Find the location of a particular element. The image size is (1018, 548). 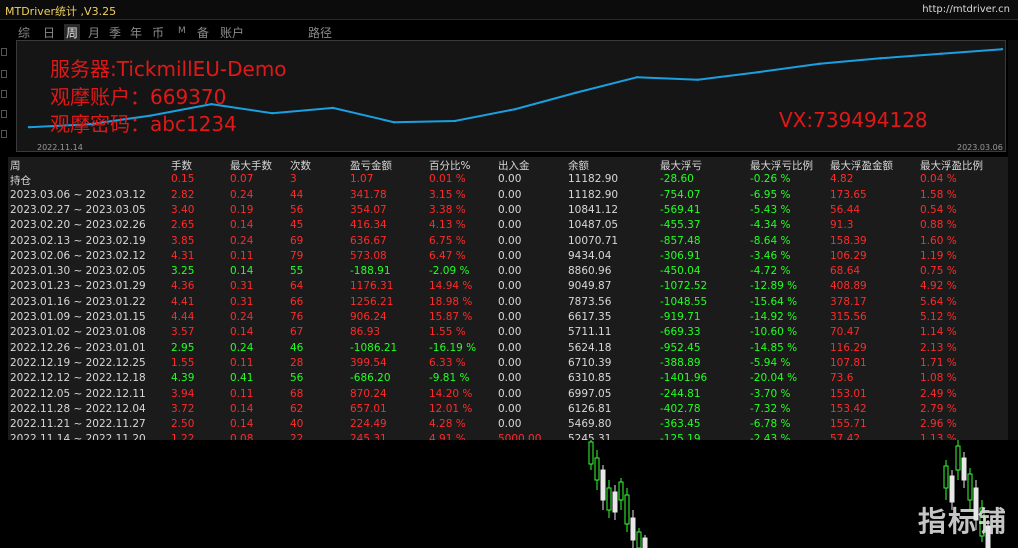

table-cell: 4.13 % is located at coordinates (447, 225).